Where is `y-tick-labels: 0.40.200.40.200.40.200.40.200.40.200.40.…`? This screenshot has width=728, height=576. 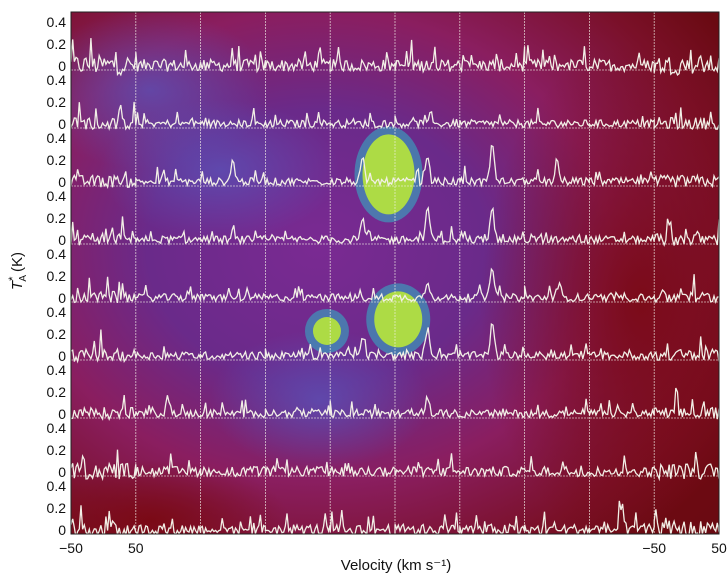
y-tick-labels: 0.40.200.40.200.40.200.40.200.40.200.40.… is located at coordinates (57, 276).